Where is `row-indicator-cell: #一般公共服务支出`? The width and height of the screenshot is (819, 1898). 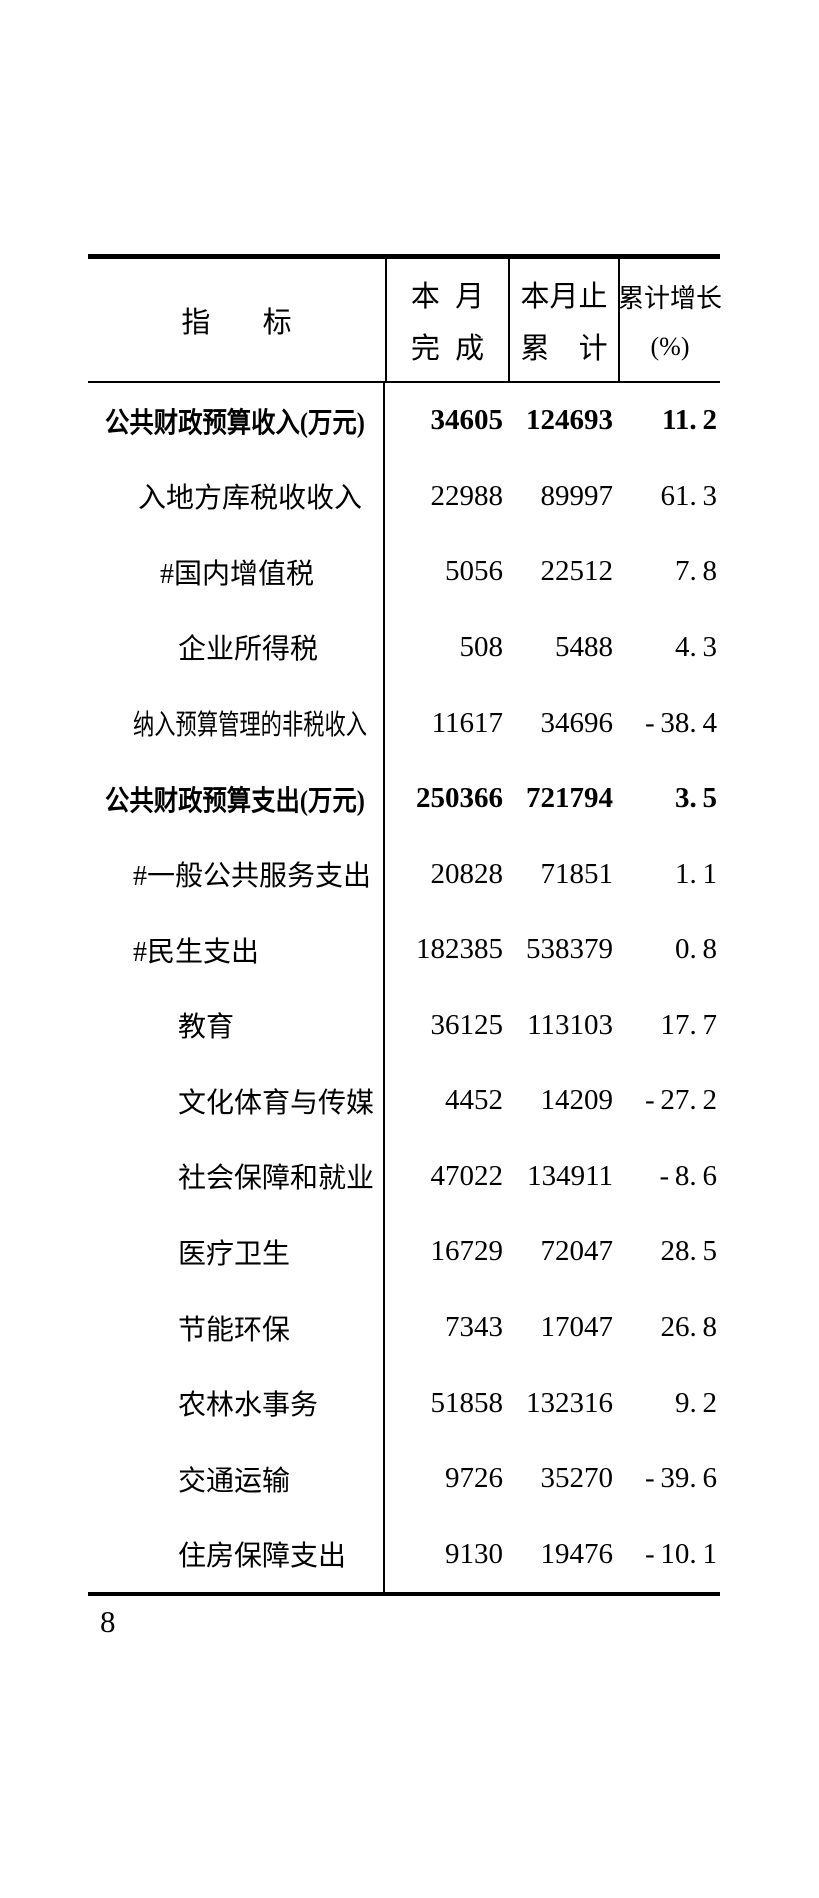
row-indicator-cell: #一般公共服务支出 is located at coordinates (236, 874).